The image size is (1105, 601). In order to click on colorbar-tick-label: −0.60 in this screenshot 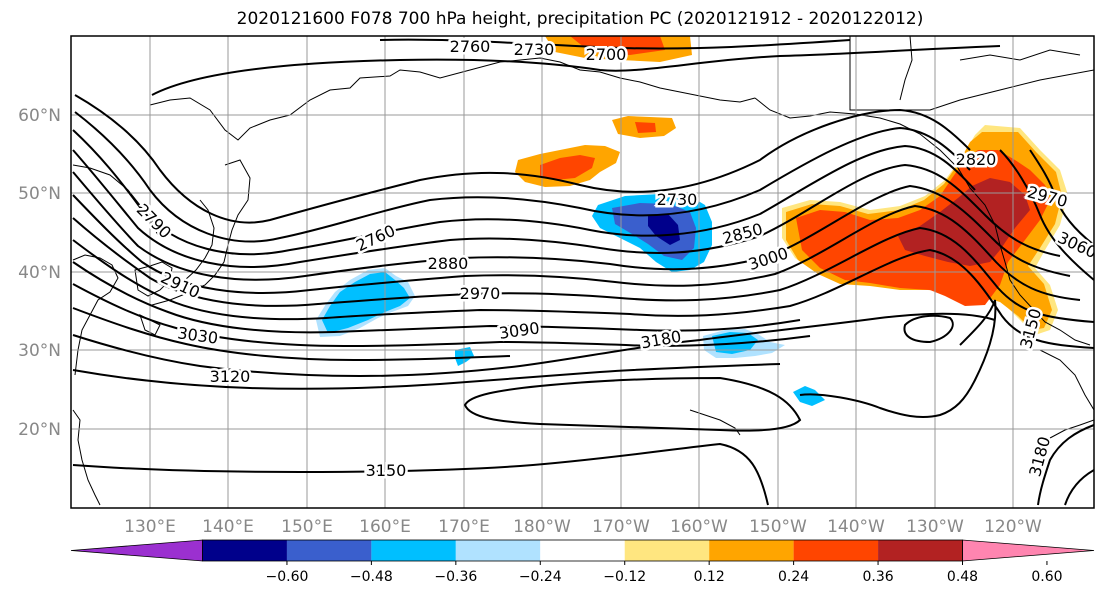, I will do `click(286, 577)`.